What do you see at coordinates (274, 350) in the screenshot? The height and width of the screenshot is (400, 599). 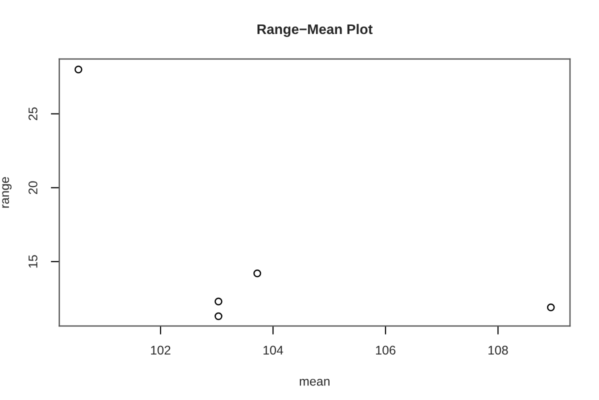 I see `x-tick-label: 104` at bounding box center [274, 350].